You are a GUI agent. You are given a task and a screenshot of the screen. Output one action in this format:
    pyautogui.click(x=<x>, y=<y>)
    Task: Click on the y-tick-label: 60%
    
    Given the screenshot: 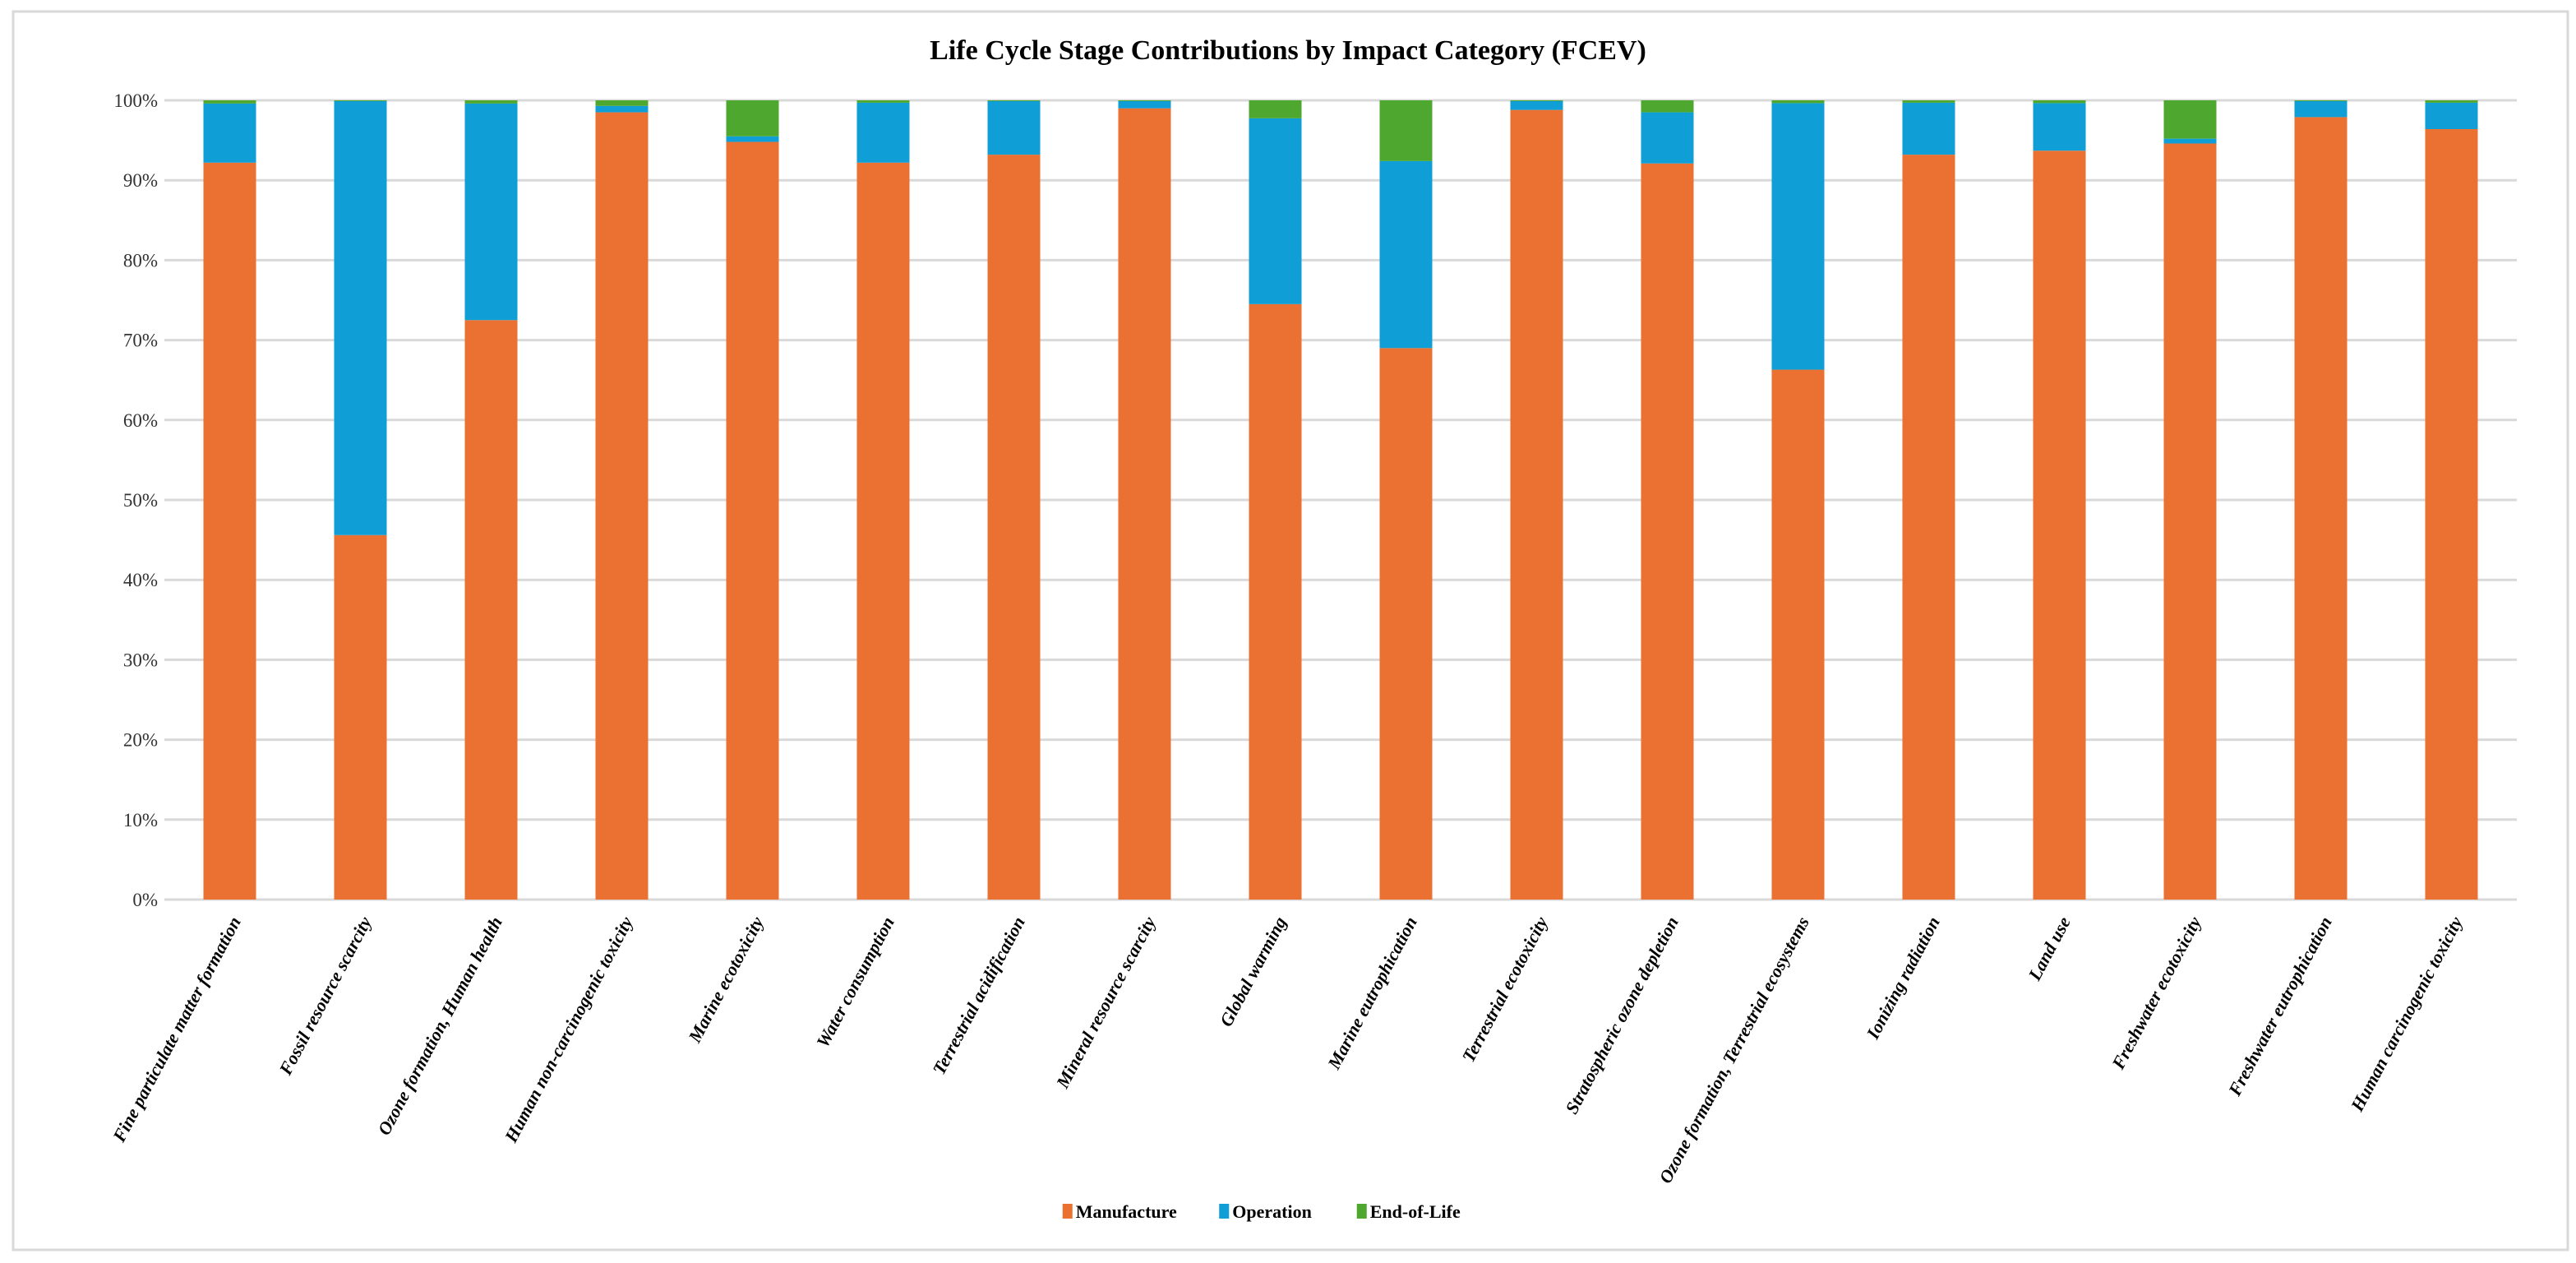 What is the action you would take?
    pyautogui.click(x=141, y=420)
    